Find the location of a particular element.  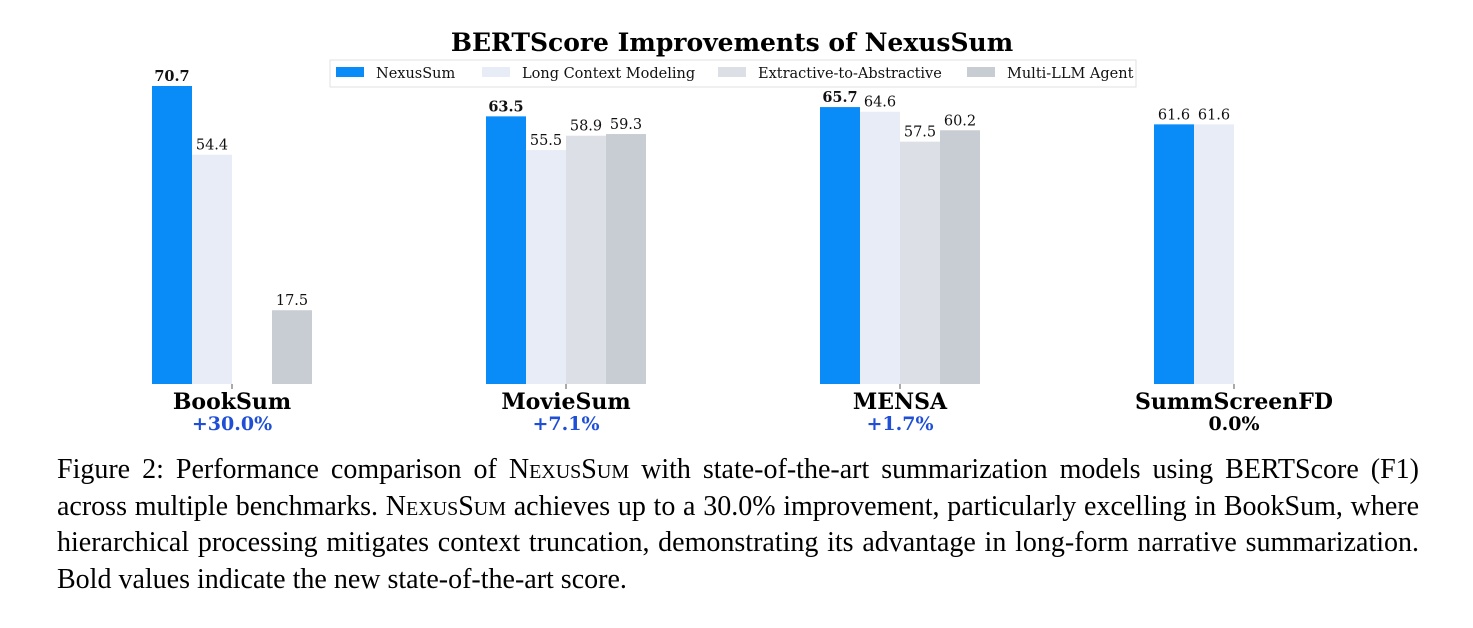

value-label: 54.4 is located at coordinates (212, 146).